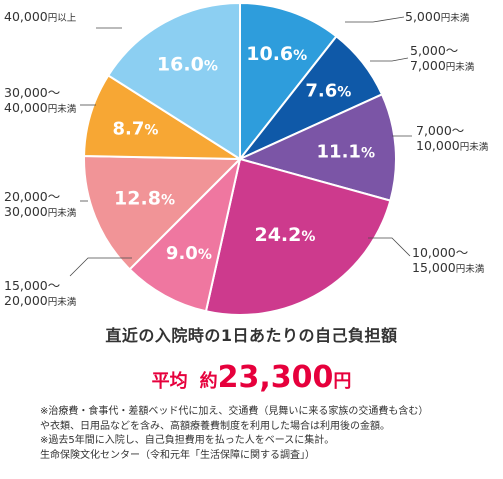 The image size is (503, 479). Describe the element at coordinates (452, 138) in the screenshot. I see `category-label: 7,000〜 10,000円未満` at that location.